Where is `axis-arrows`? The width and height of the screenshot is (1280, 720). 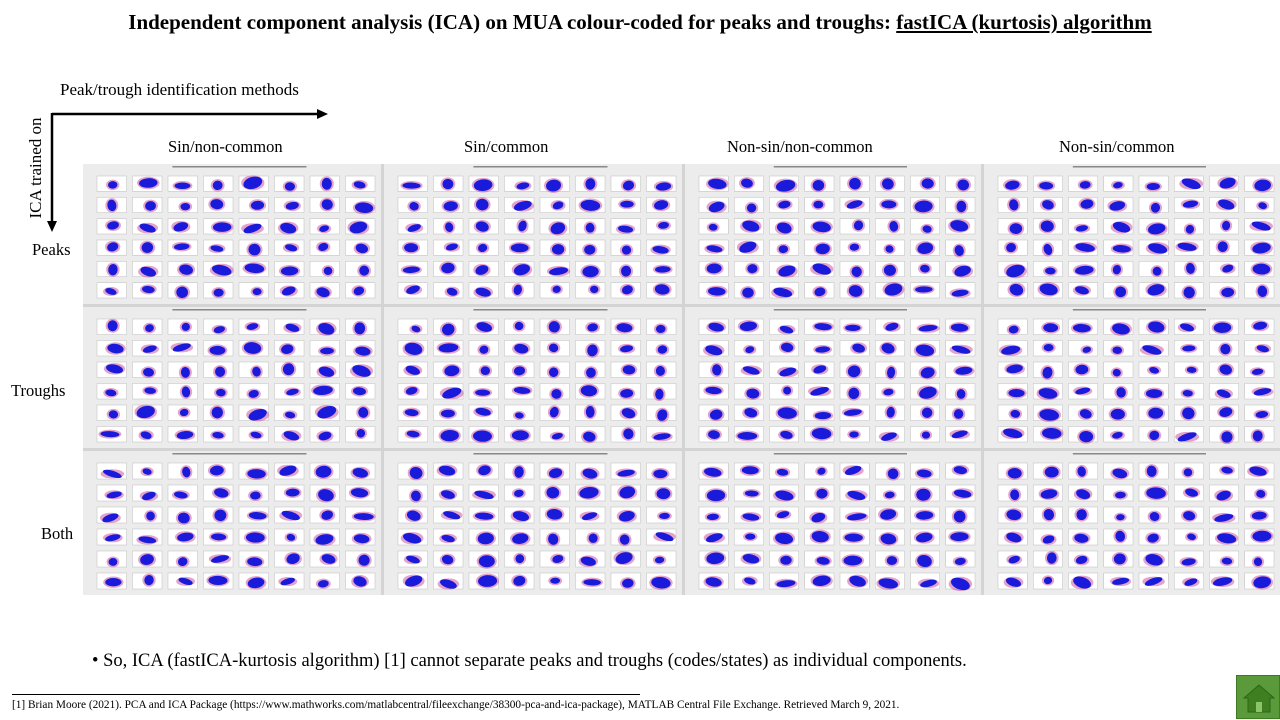 axis-arrows is located at coordinates (187, 170).